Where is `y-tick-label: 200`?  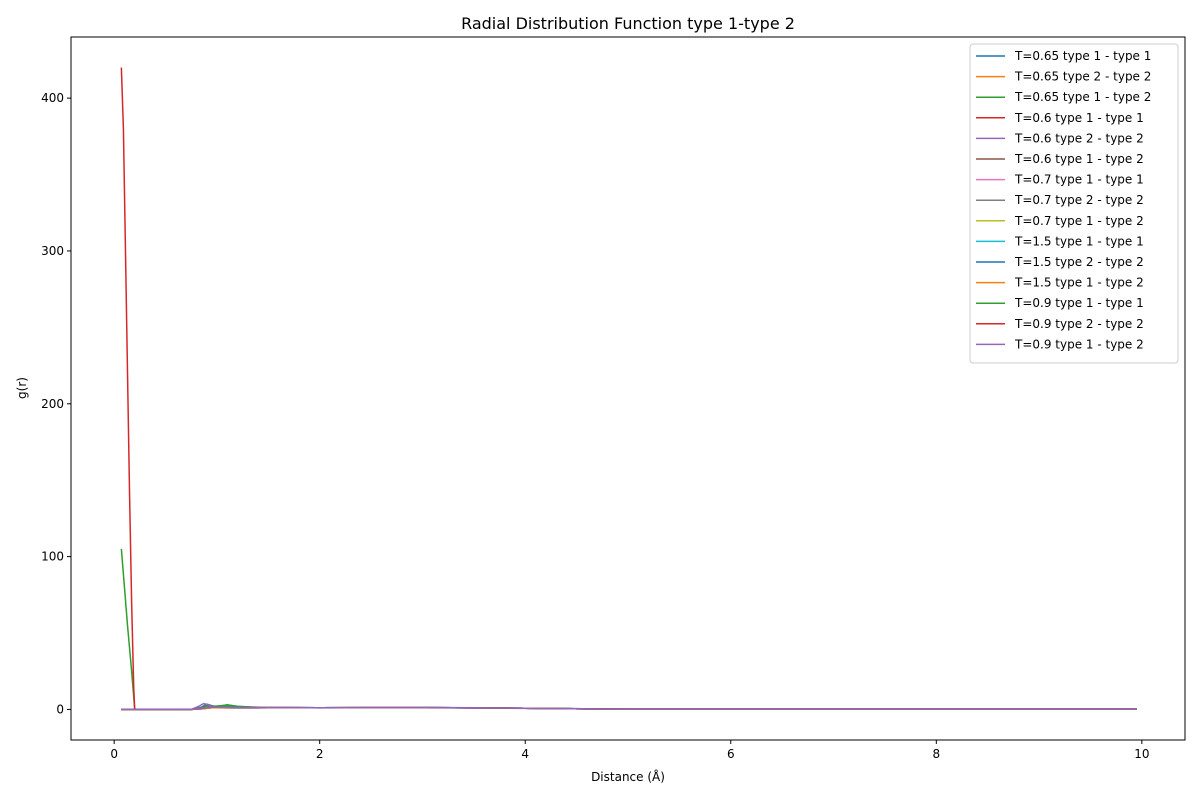
y-tick-label: 200 is located at coordinates (52, 404).